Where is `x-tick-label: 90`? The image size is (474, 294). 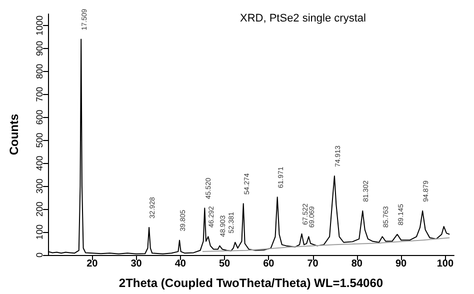 x-tick-label: 90 is located at coordinates (401, 264).